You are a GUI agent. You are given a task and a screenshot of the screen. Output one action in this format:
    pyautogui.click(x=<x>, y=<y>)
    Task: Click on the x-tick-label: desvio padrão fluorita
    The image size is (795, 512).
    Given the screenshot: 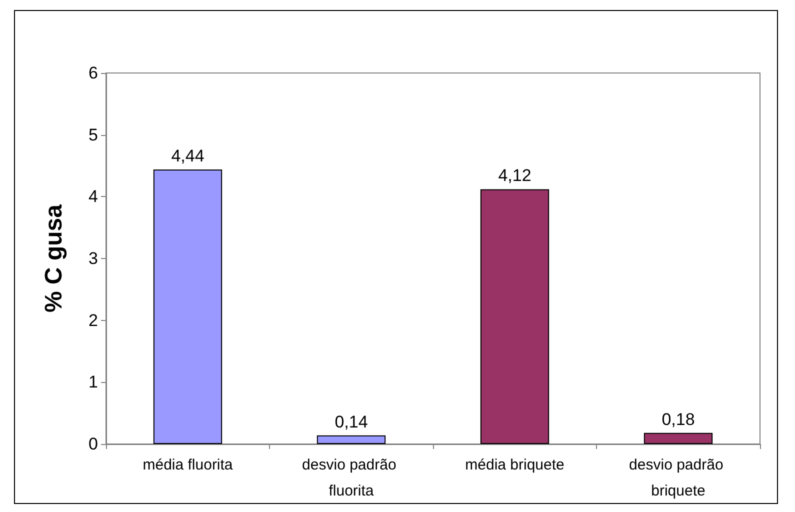 What is the action you would take?
    pyautogui.click(x=351, y=478)
    